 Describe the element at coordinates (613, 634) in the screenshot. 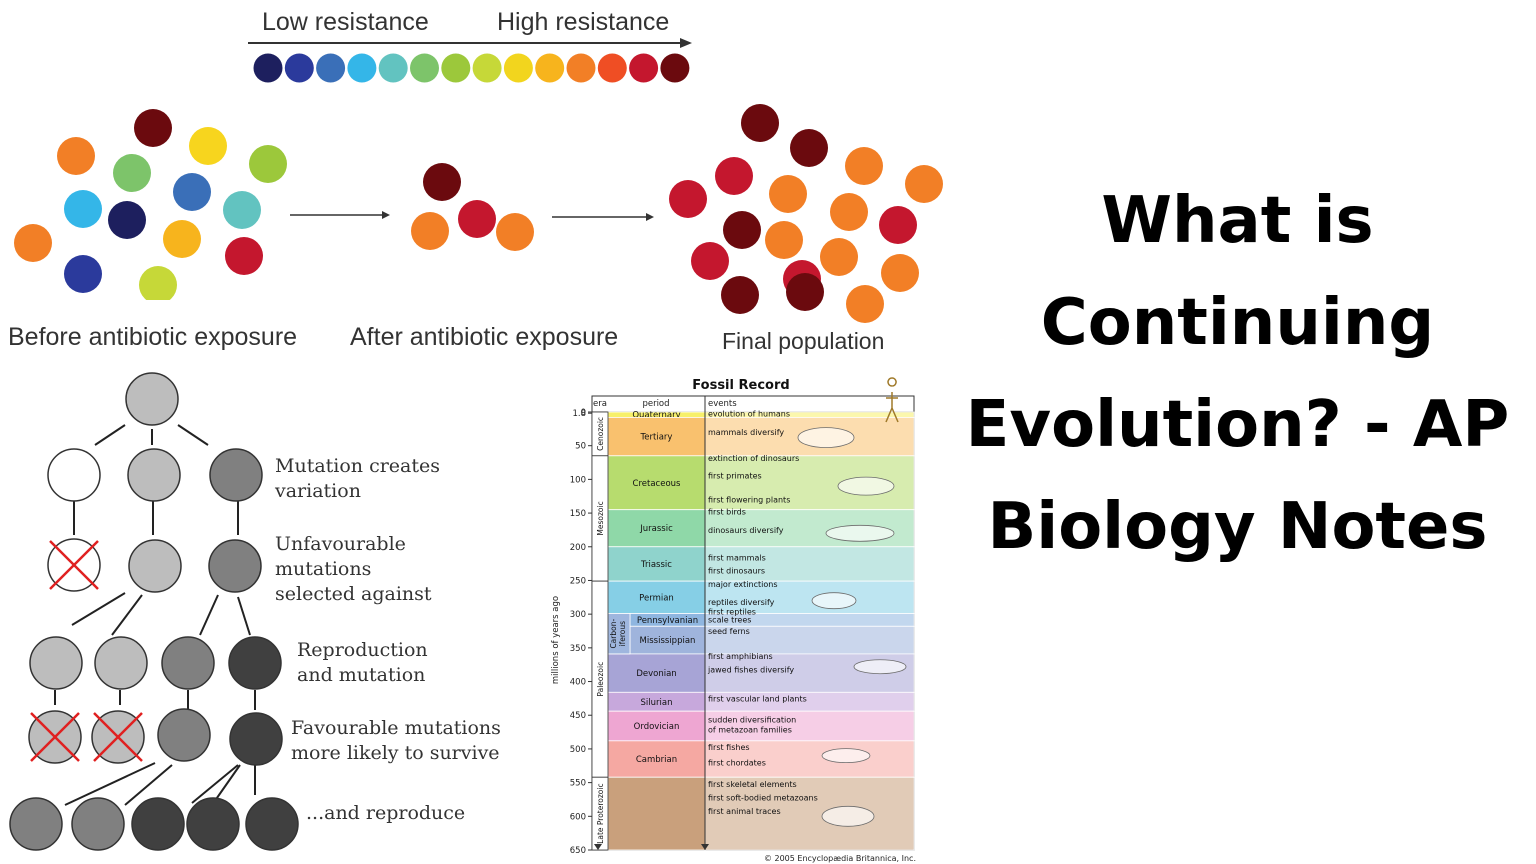

I see `carboniferous-label-1: Carbon-` at that location.